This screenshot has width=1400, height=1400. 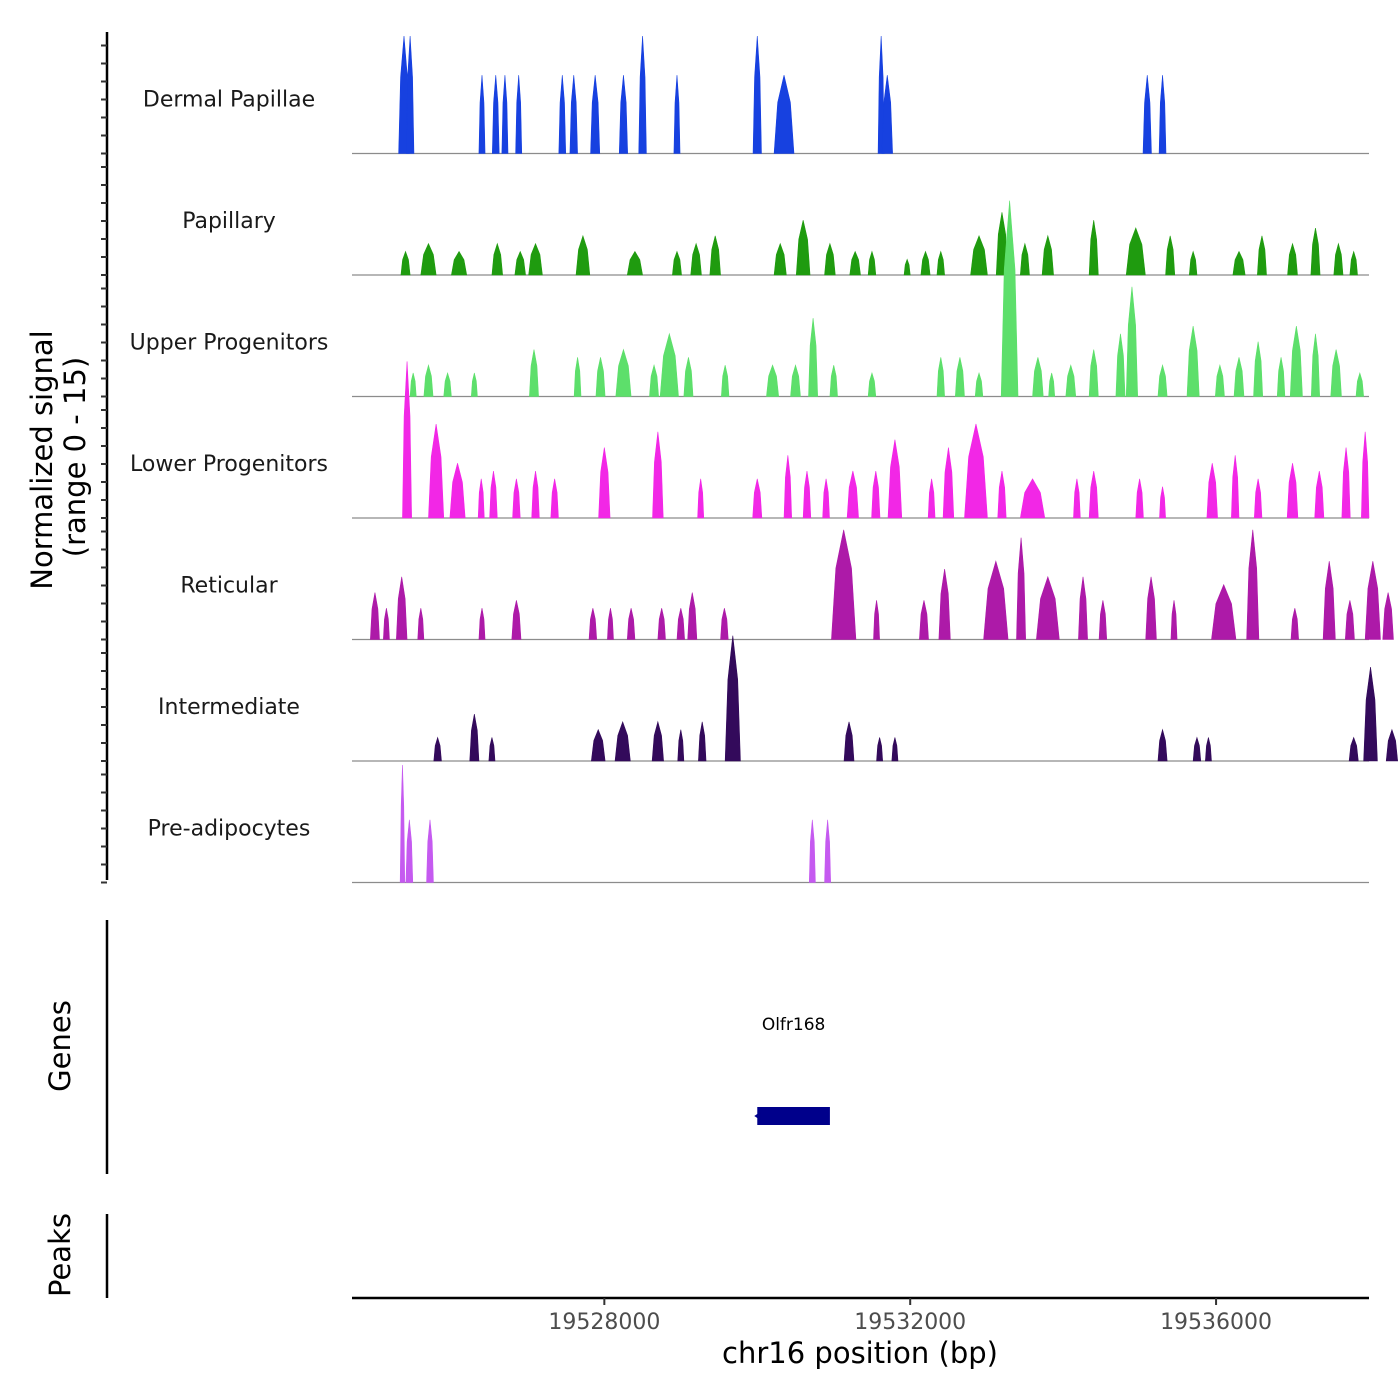 What do you see at coordinates (229, 829) in the screenshot?
I see `track-label: Pre-adipocytes` at bounding box center [229, 829].